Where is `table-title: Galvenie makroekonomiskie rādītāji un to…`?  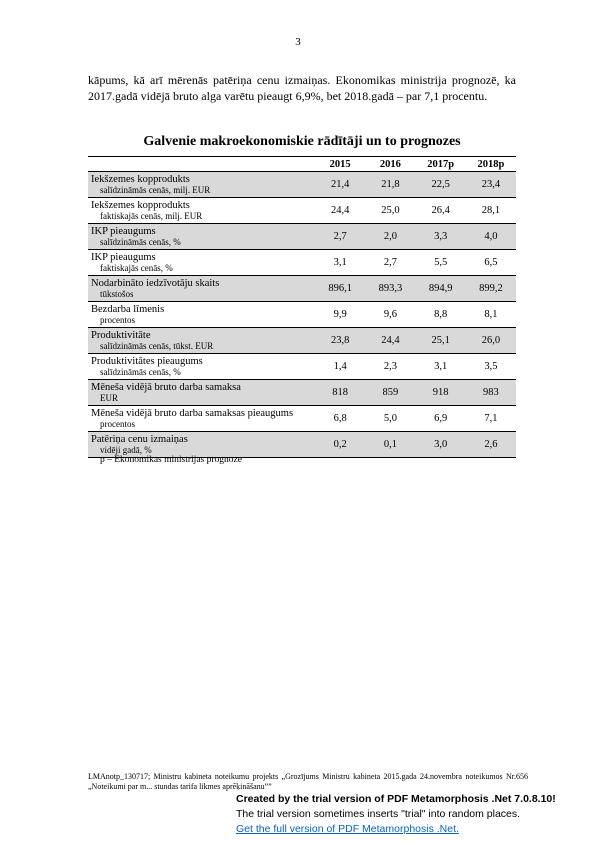 table-title: Galvenie makroekonomiskie rādītāji un to… is located at coordinates (302, 141).